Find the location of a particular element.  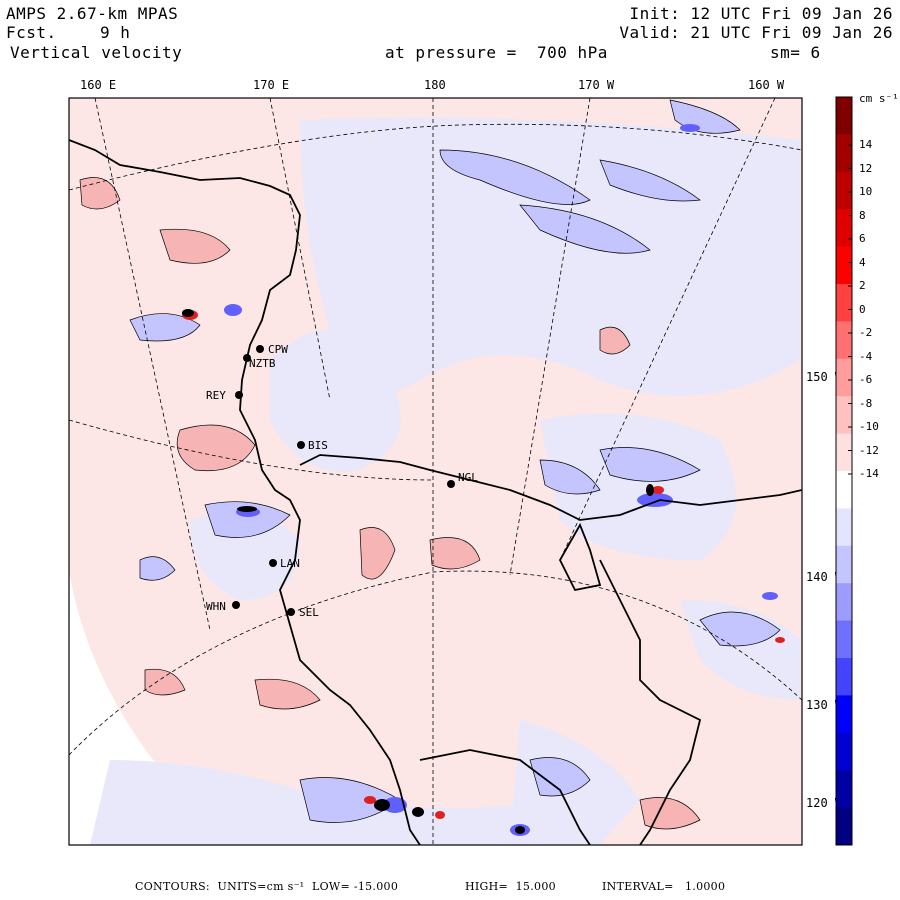

station-label-cpw: CPW is located at coordinates (278, 349).